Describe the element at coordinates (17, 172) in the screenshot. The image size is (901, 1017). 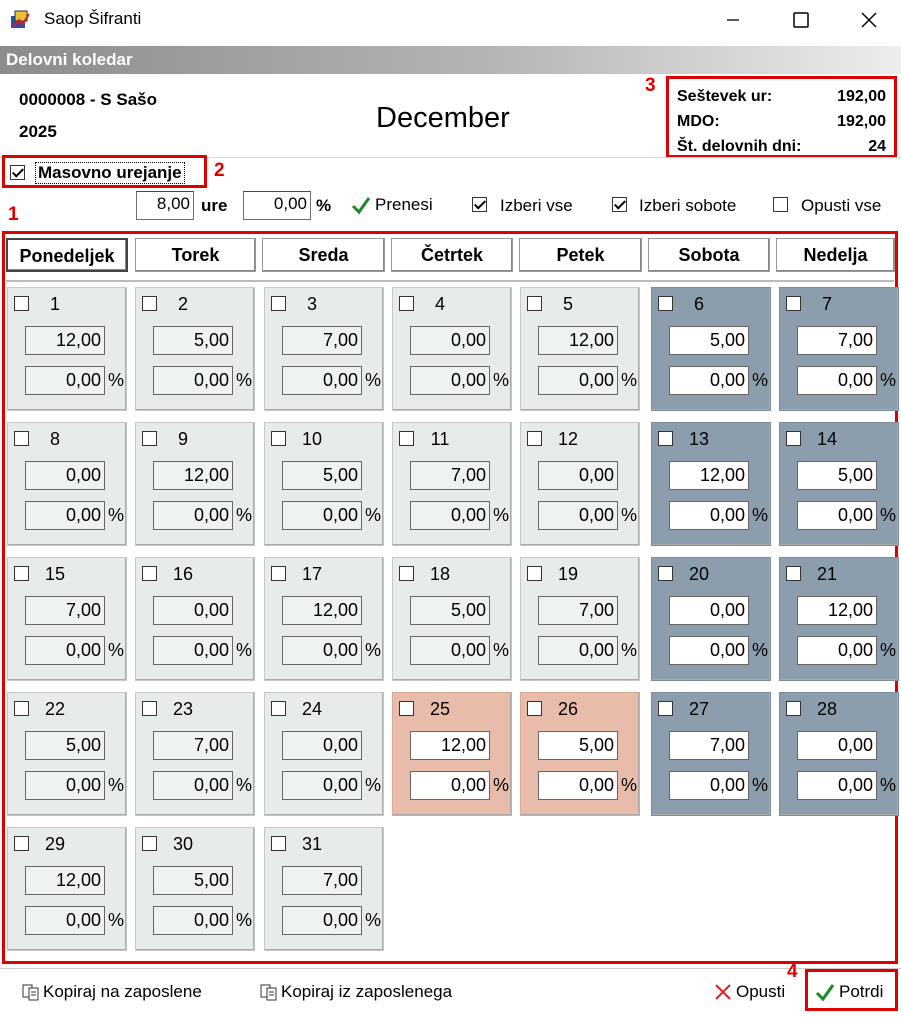
I see `mass-edit-checkbox` at that location.